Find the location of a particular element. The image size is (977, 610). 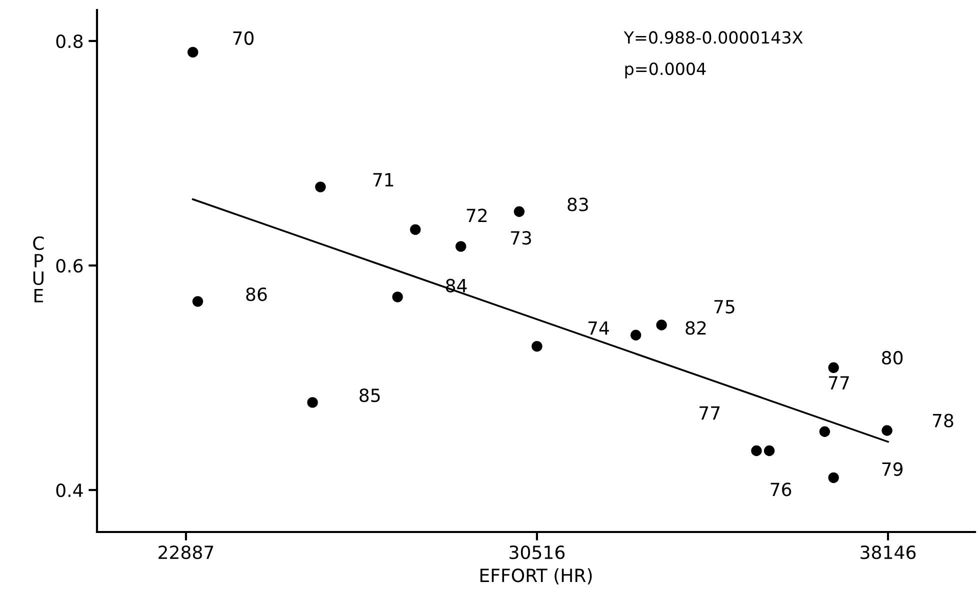

y-axis-title: CPUE is located at coordinates (38, 269).